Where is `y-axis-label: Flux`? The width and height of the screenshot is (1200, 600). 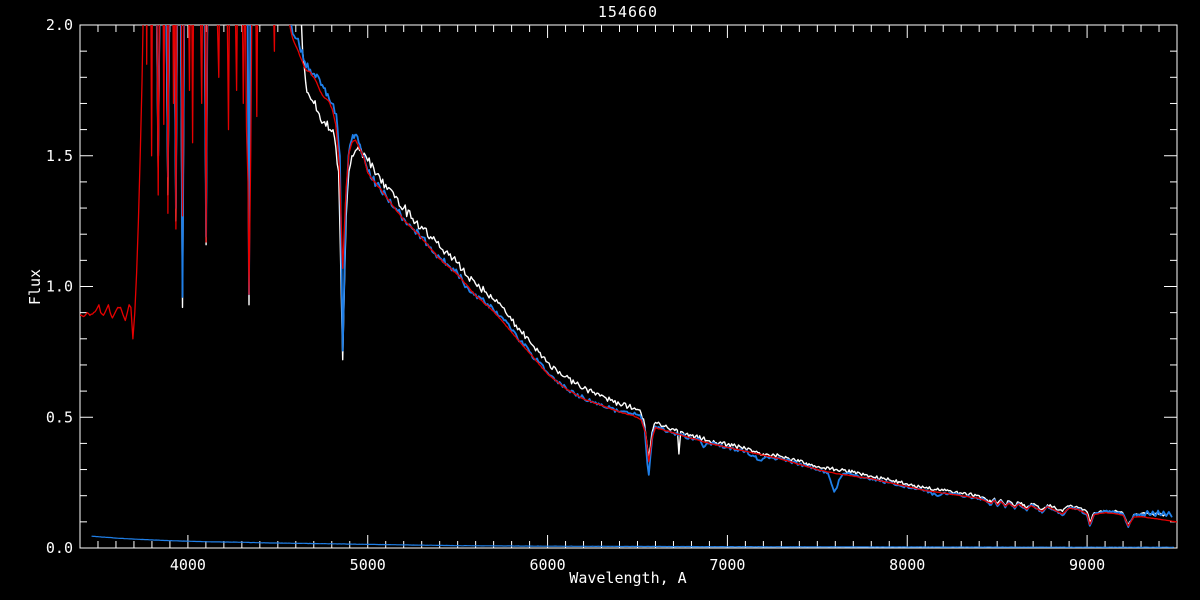 y-axis-label: Flux is located at coordinates (35, 287).